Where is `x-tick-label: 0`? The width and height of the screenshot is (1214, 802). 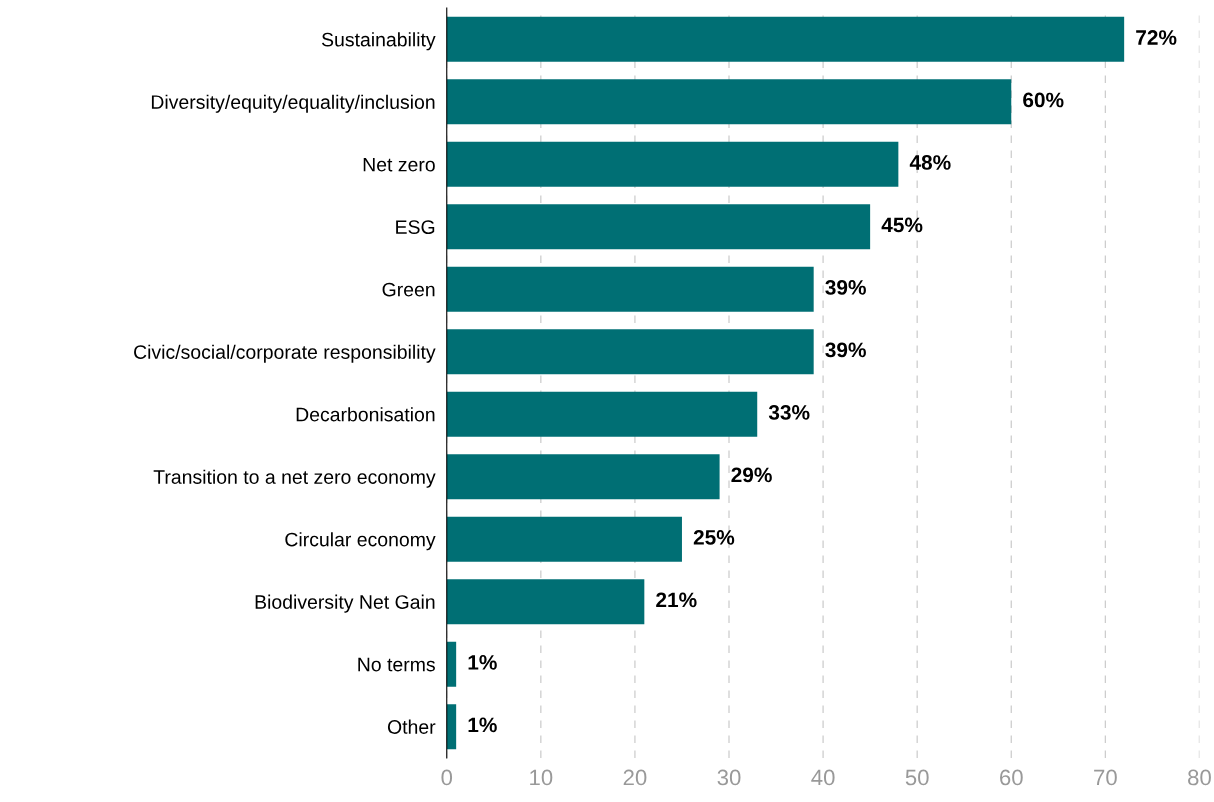
x-tick-label: 0 is located at coordinates (447, 777).